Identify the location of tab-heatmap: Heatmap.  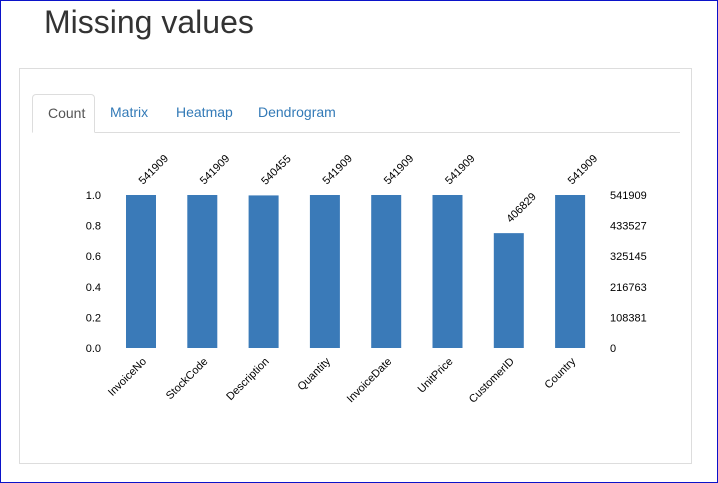
(204, 112).